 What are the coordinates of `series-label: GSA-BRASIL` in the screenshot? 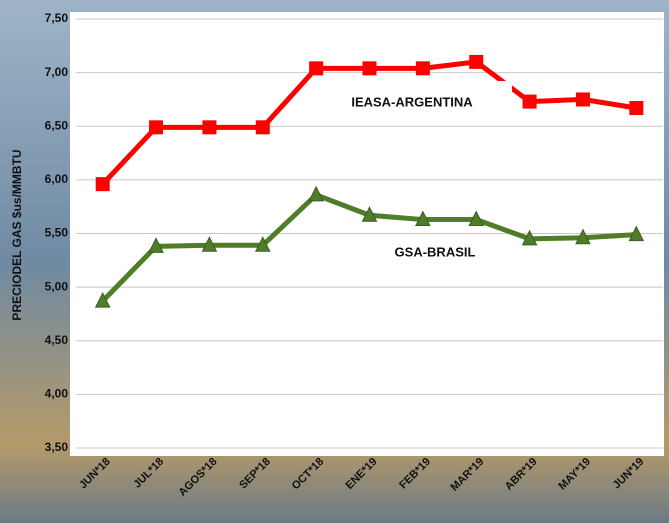 It's located at (435, 251).